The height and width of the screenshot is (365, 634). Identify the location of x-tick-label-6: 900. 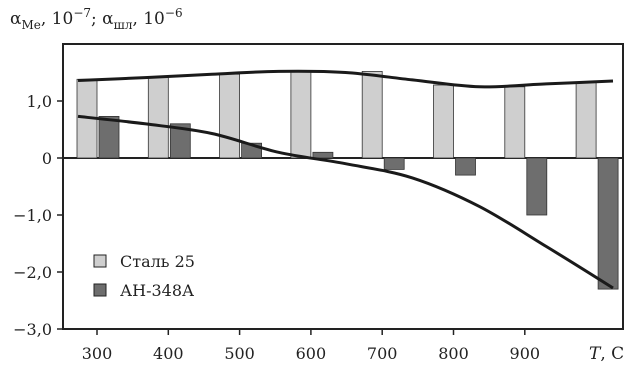
(525, 353).